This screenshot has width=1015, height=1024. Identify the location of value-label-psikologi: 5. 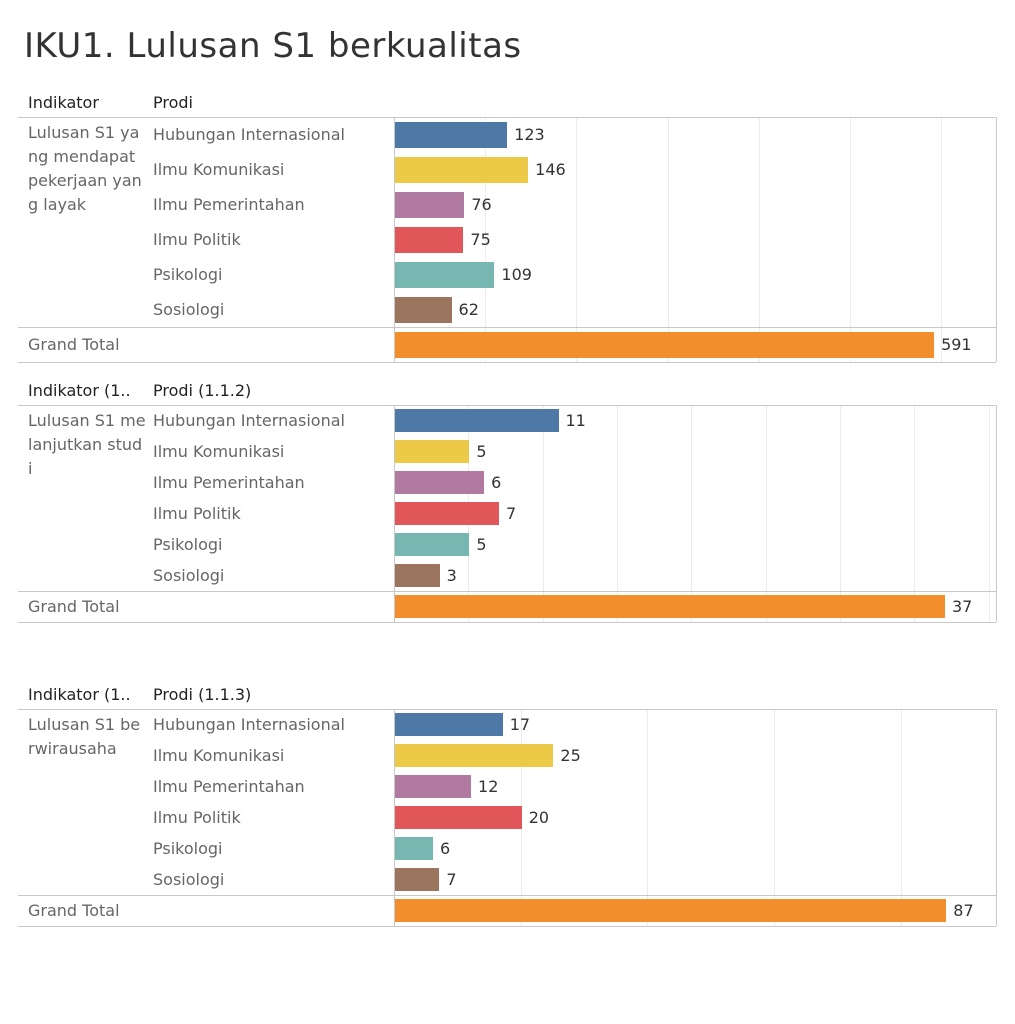
(481, 544).